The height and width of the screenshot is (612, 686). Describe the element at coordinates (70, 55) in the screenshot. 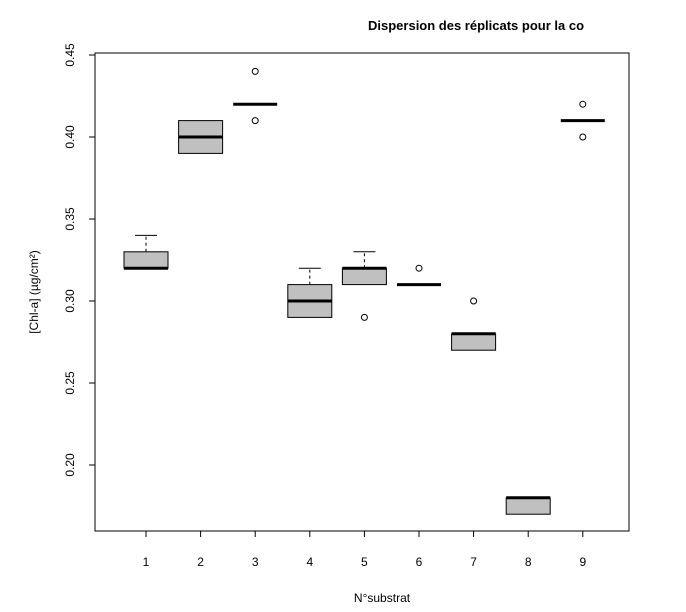

I see `y-tick-label: 0.45` at that location.